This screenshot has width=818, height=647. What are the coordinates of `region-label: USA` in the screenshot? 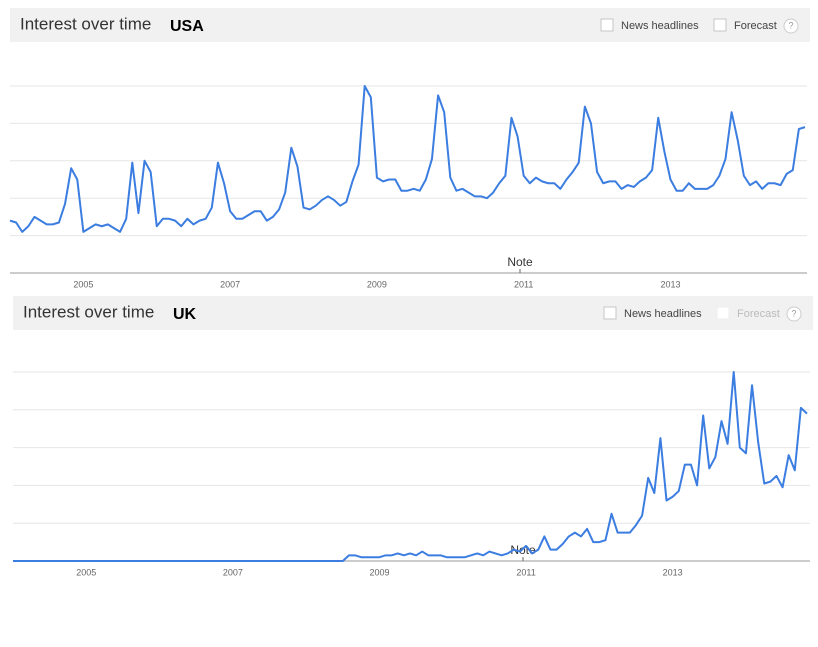 It's located at (187, 26).